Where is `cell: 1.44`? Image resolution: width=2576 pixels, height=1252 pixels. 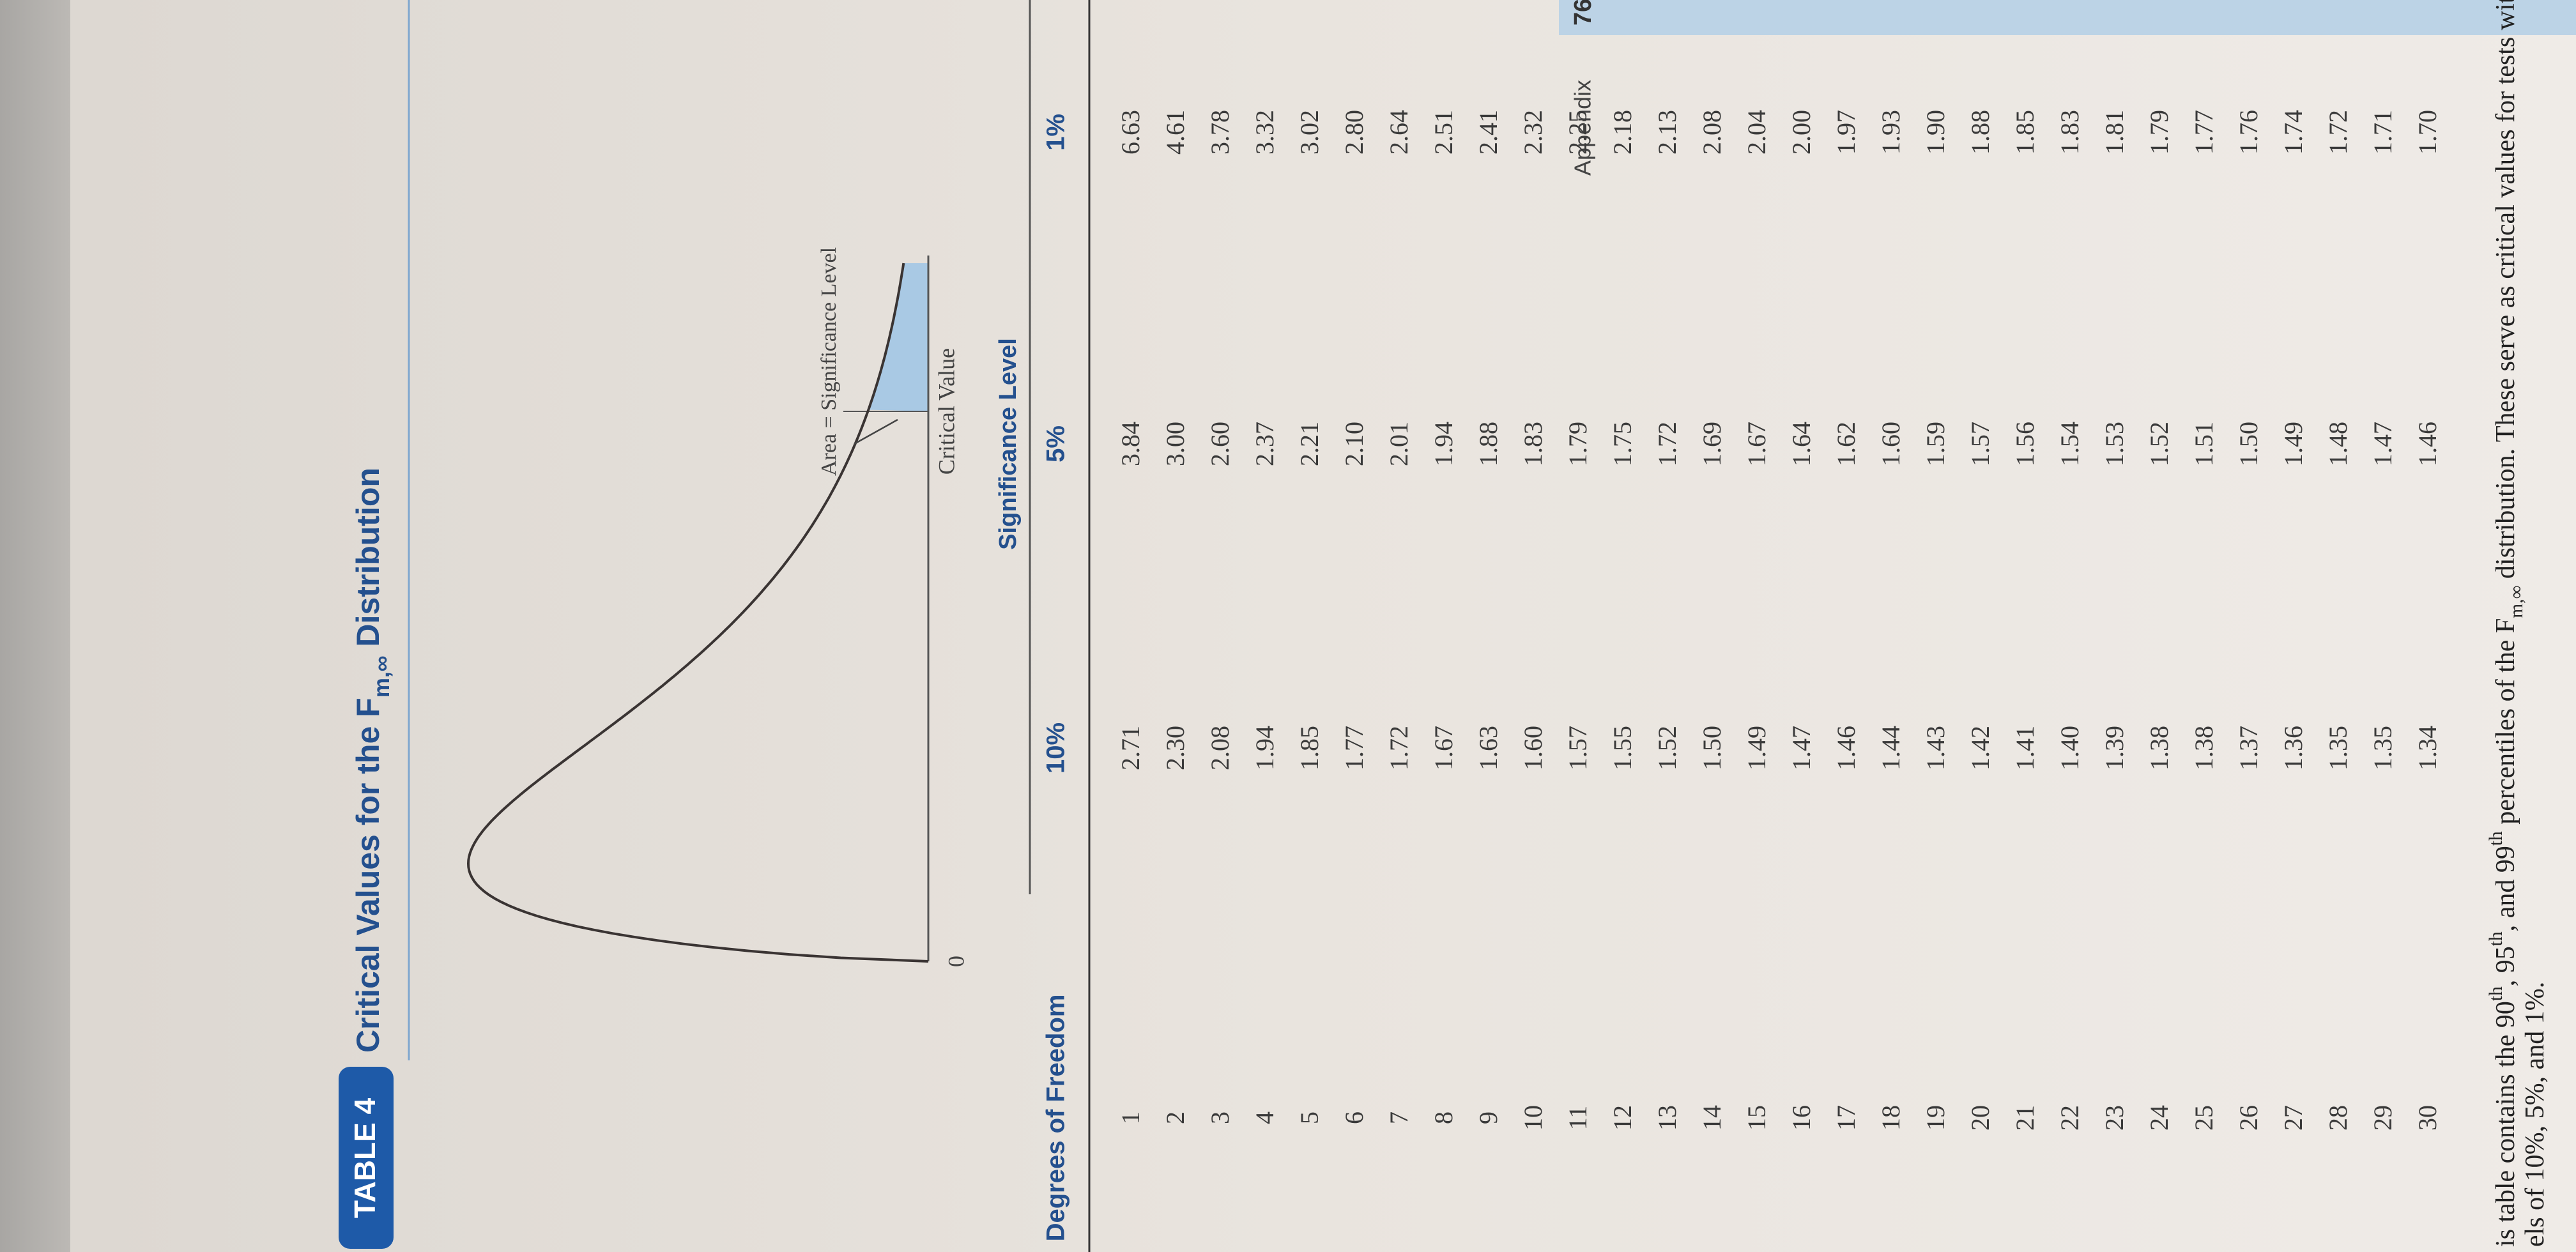
cell: 1.44 is located at coordinates (1890, 748).